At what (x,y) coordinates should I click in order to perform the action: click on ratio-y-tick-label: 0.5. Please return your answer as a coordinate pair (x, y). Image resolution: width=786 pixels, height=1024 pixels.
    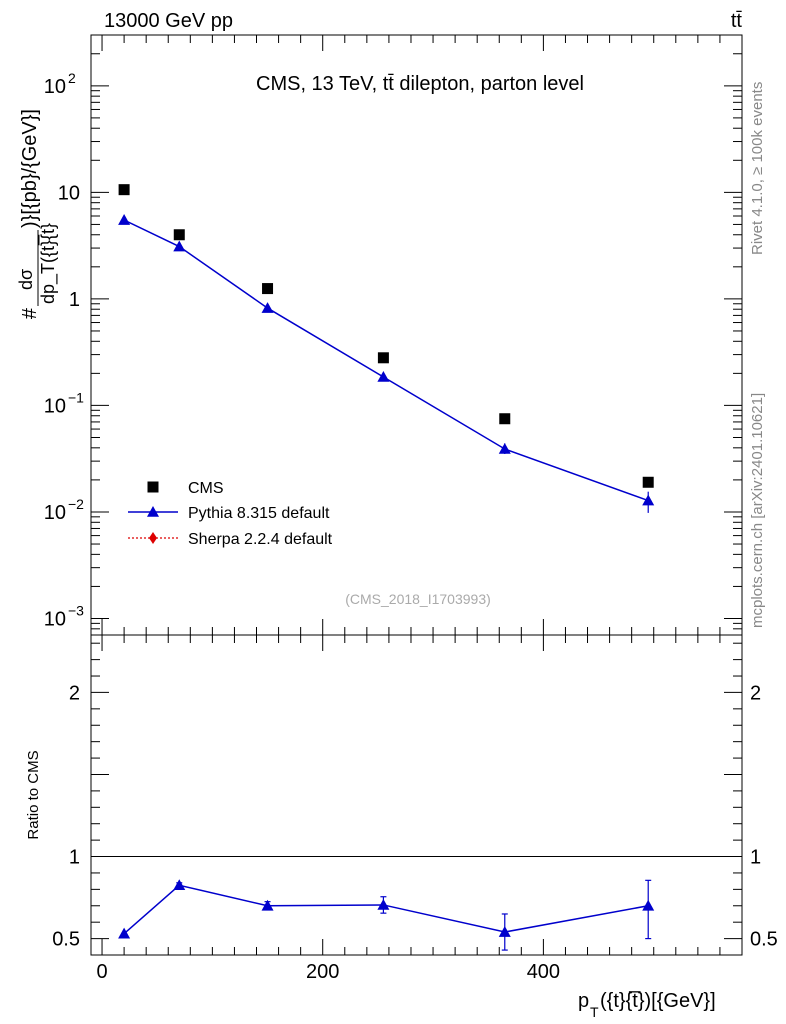
    Looking at the image, I should click on (66, 940).